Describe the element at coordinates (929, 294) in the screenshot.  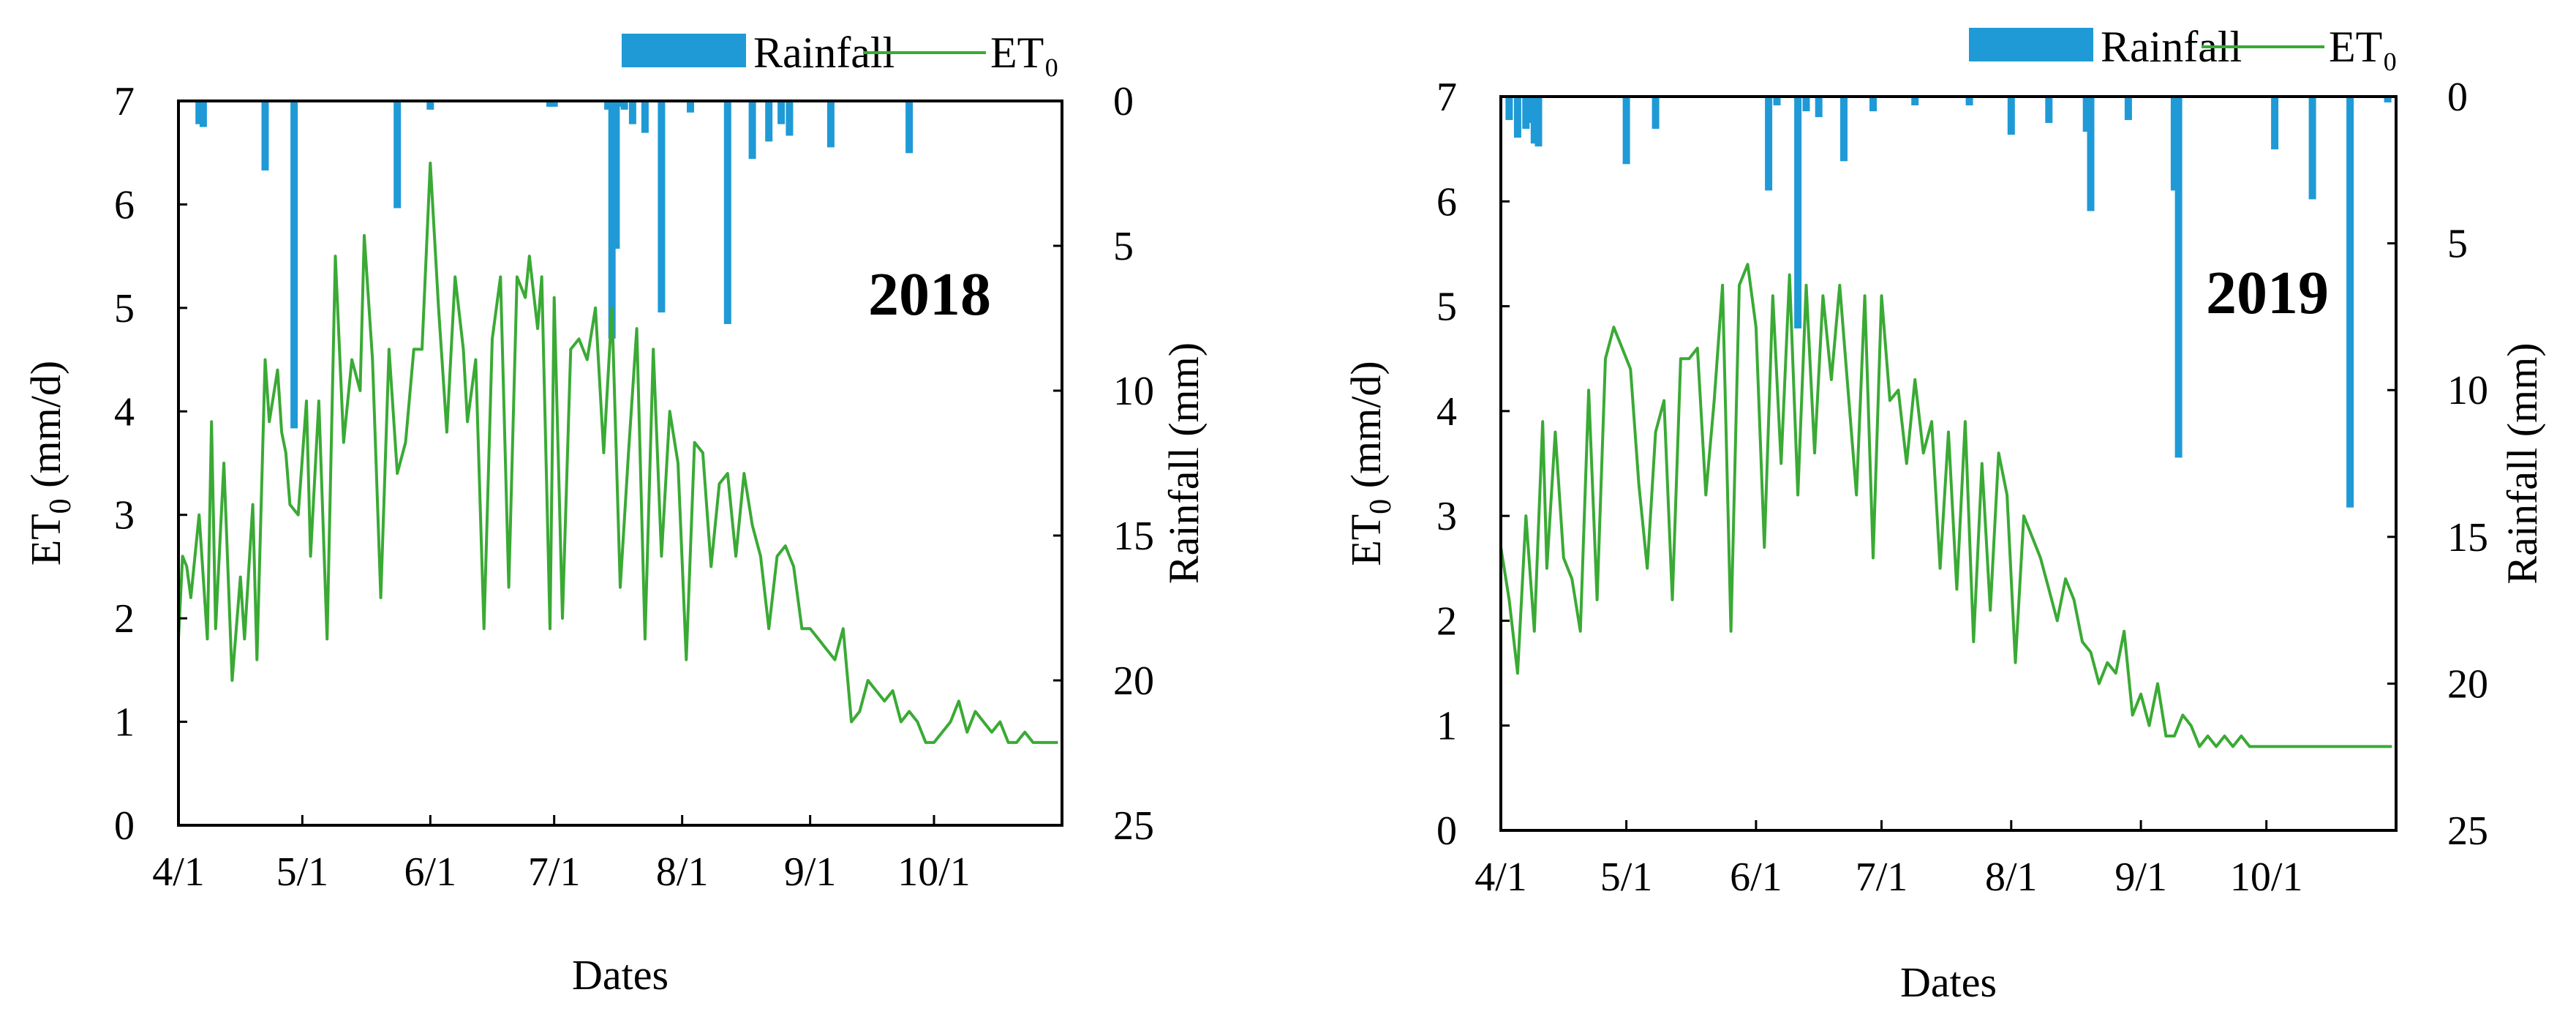
I see `year-label: 2018` at that location.